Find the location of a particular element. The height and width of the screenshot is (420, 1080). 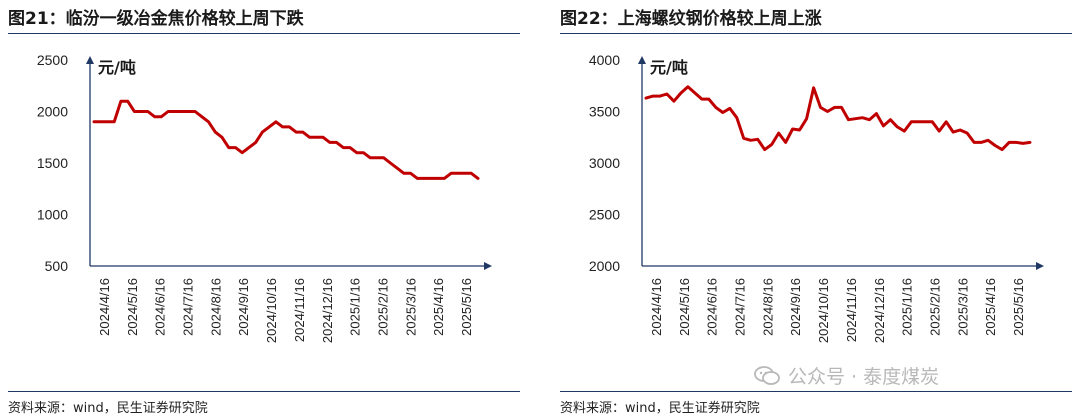

y-tick-label: 1500 is located at coordinates (52, 163).